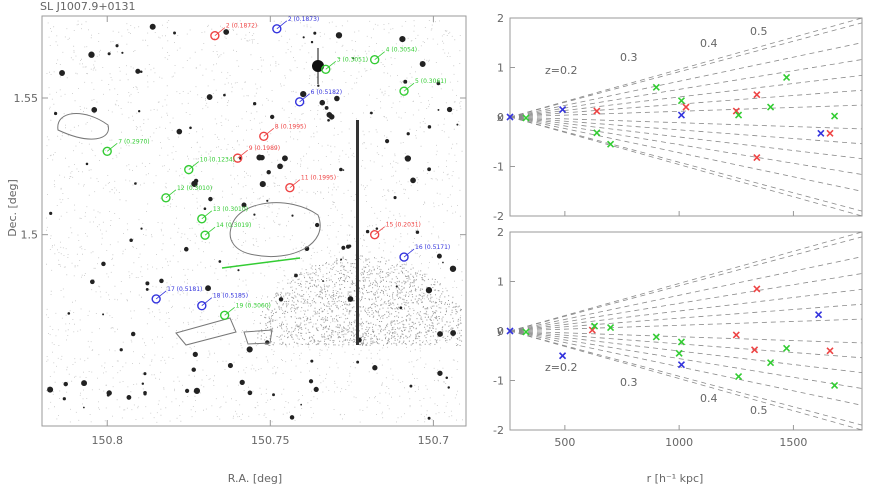  I want to click on sky-marker-7: 7 (0.2970), so click(126, 147).